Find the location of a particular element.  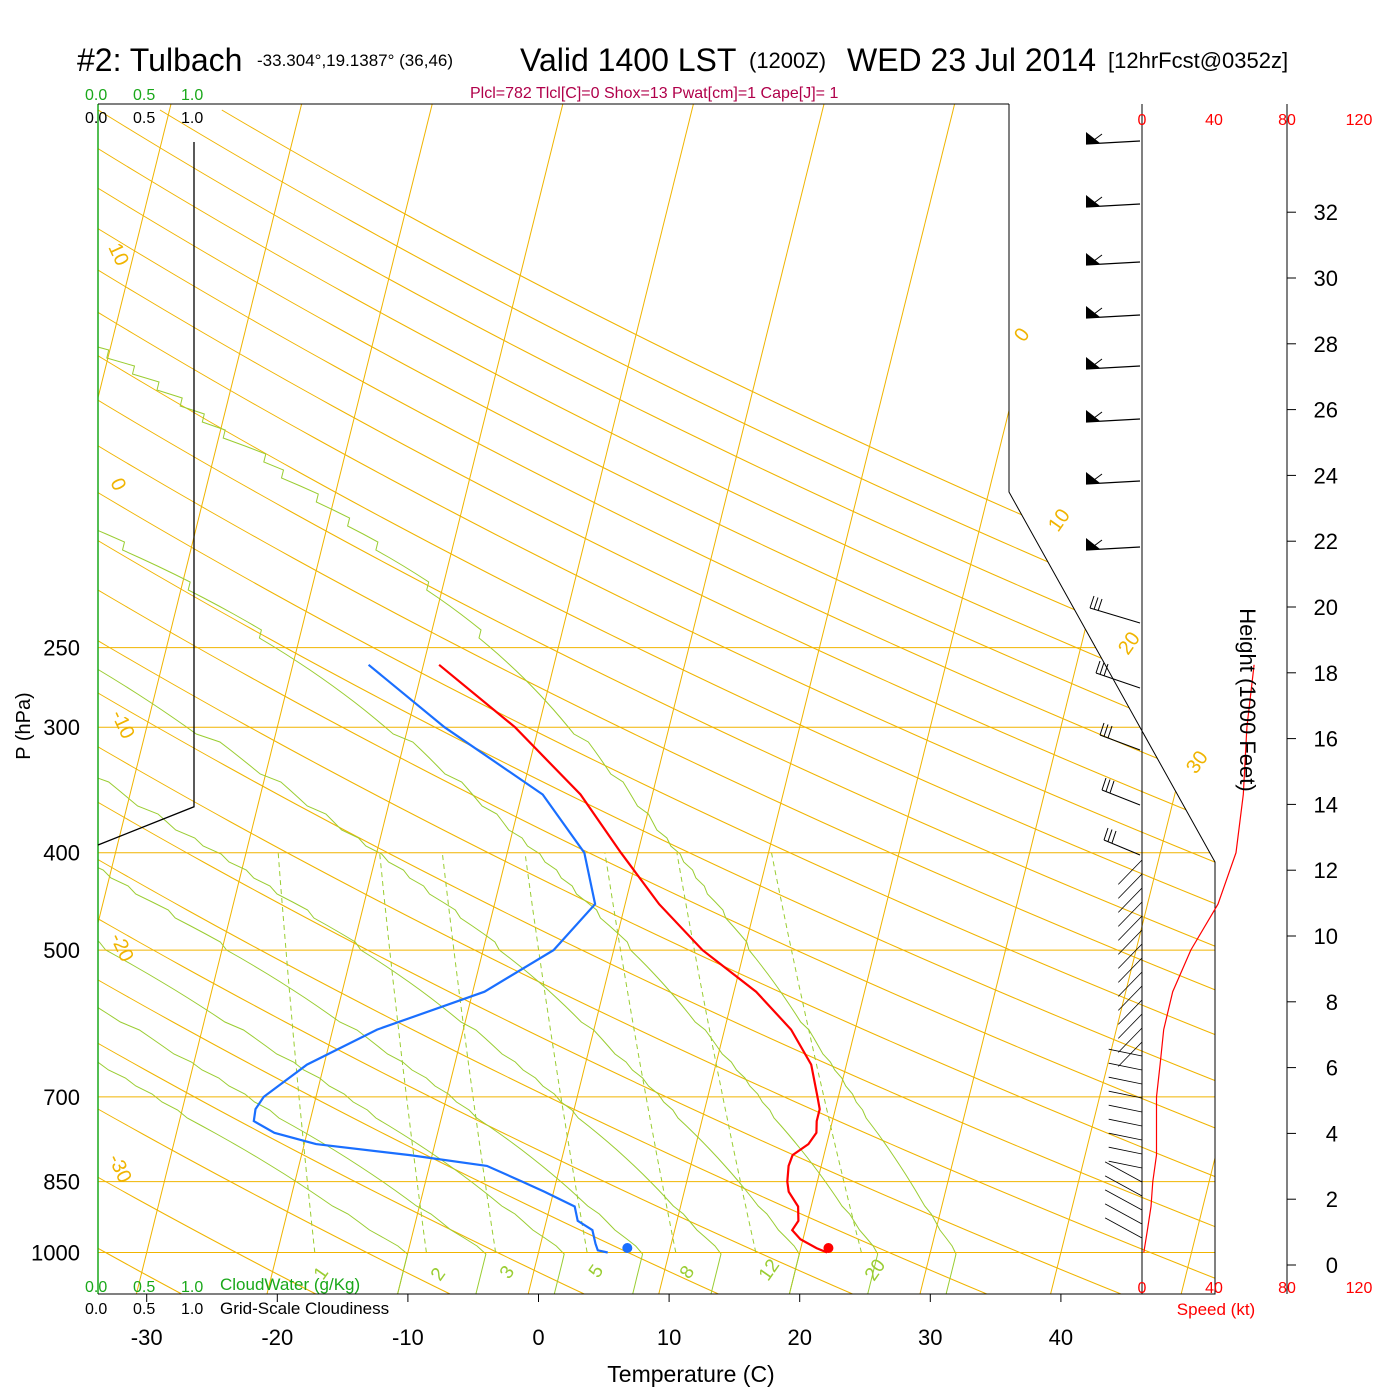

isotherm-label: -30 is located at coordinates (119, 1168).